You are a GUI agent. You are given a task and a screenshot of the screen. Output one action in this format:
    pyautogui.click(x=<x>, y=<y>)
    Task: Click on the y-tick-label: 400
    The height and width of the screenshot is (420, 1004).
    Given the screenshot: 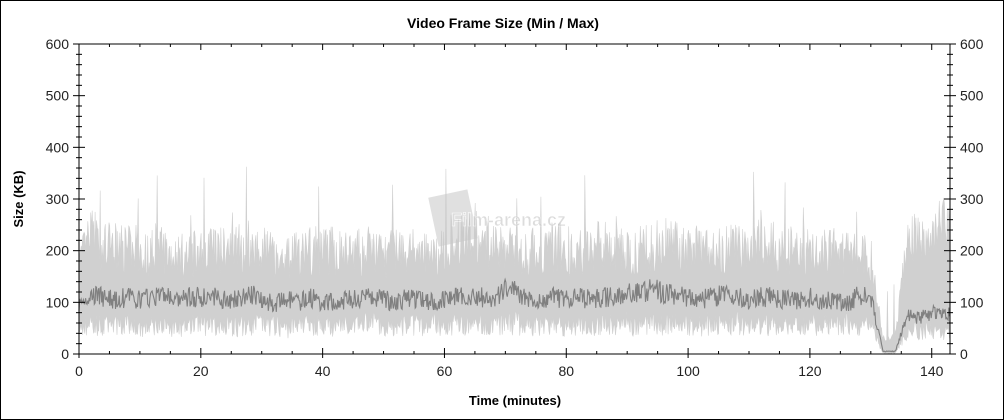 What is the action you would take?
    pyautogui.click(x=58, y=147)
    